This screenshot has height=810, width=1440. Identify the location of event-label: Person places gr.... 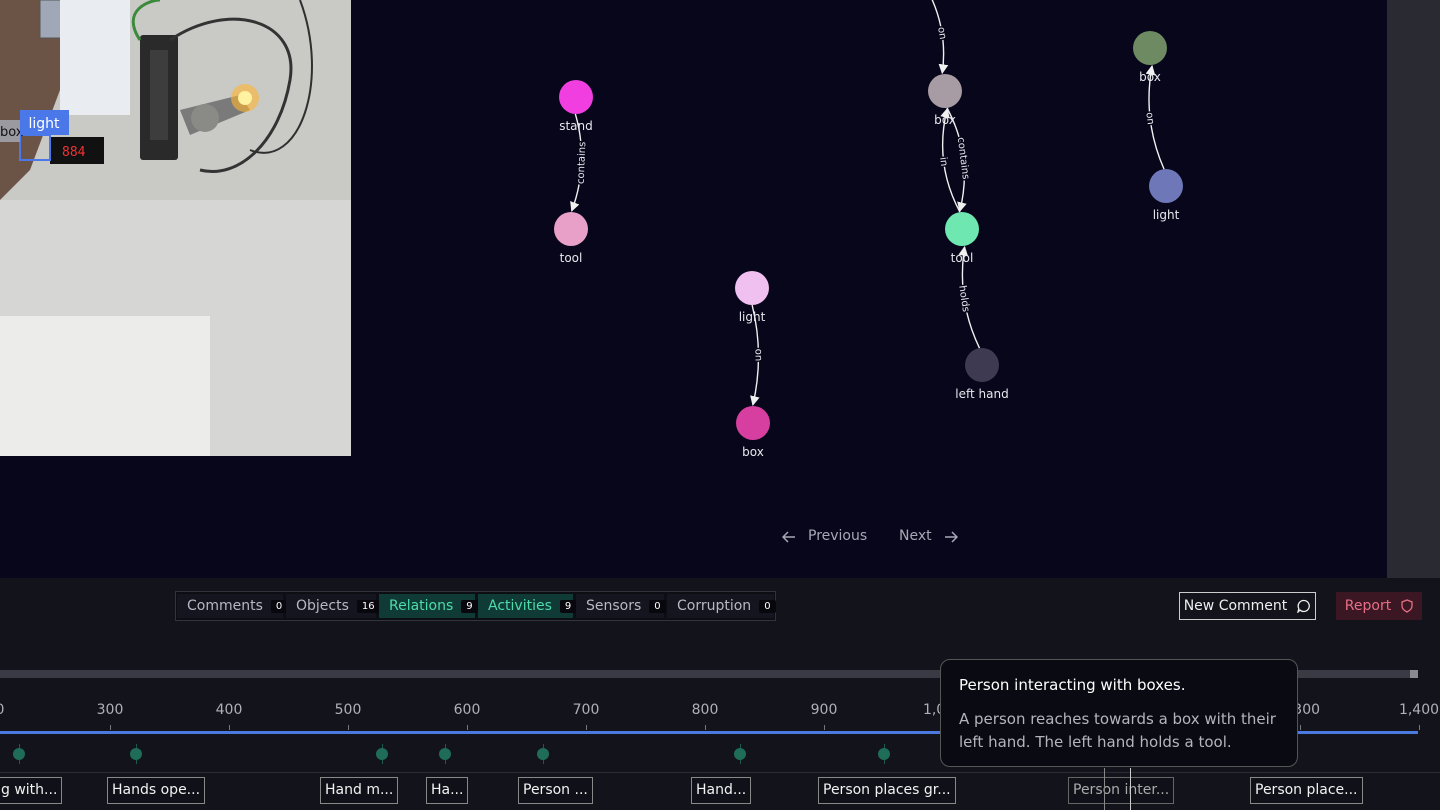
(887, 790).